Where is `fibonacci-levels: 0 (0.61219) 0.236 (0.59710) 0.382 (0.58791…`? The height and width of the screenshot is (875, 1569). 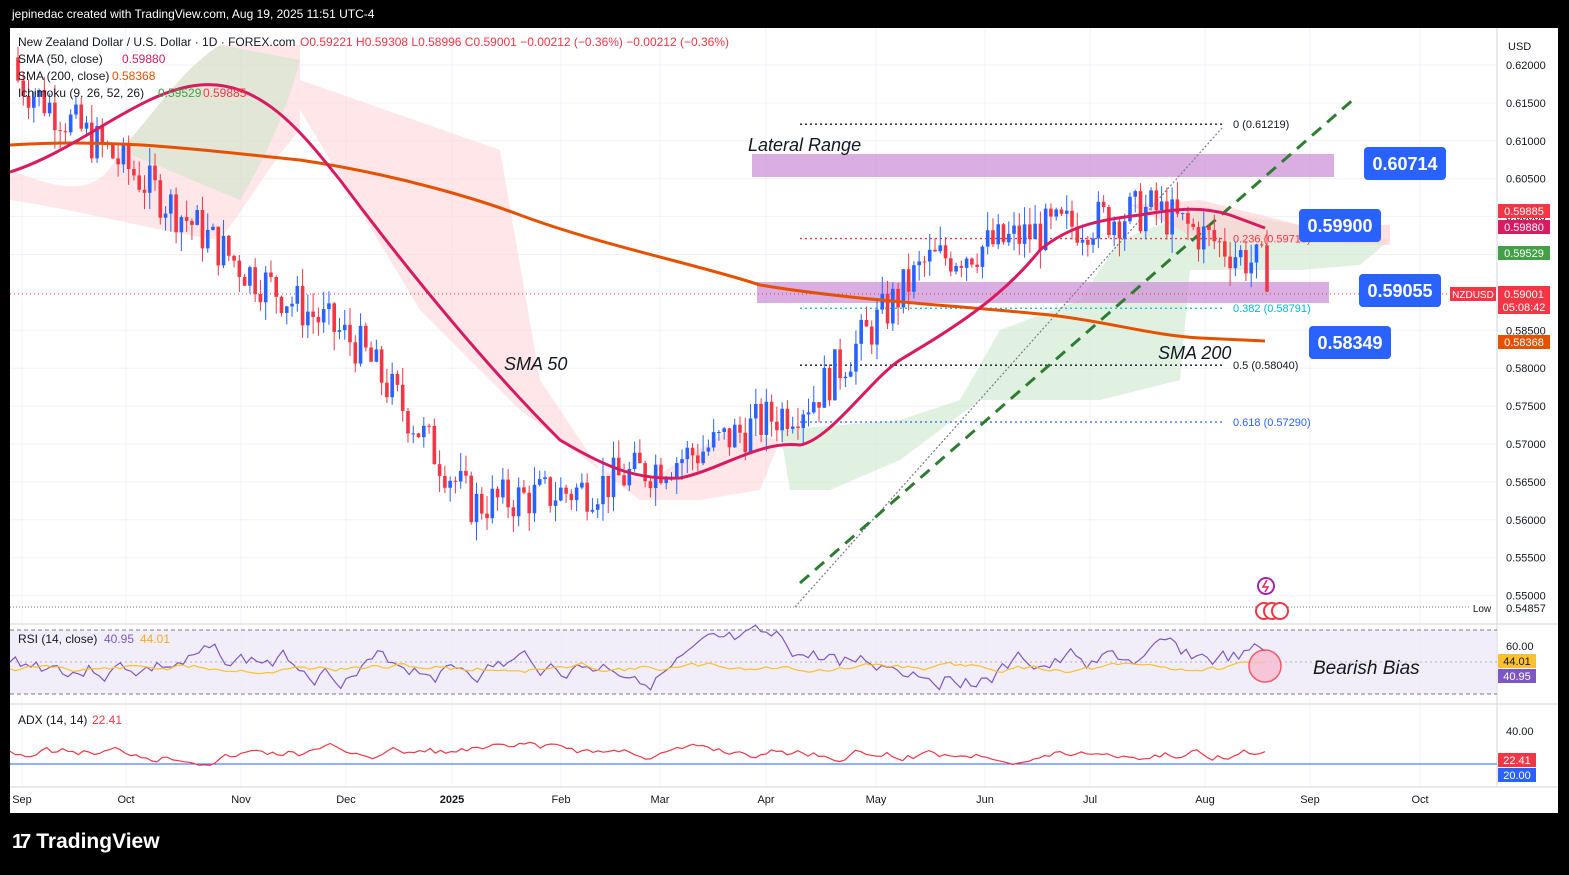
fibonacci-levels: 0 (0.61219) 0.236 (0.59710) 0.382 (0.58791… is located at coordinates (1055, 274).